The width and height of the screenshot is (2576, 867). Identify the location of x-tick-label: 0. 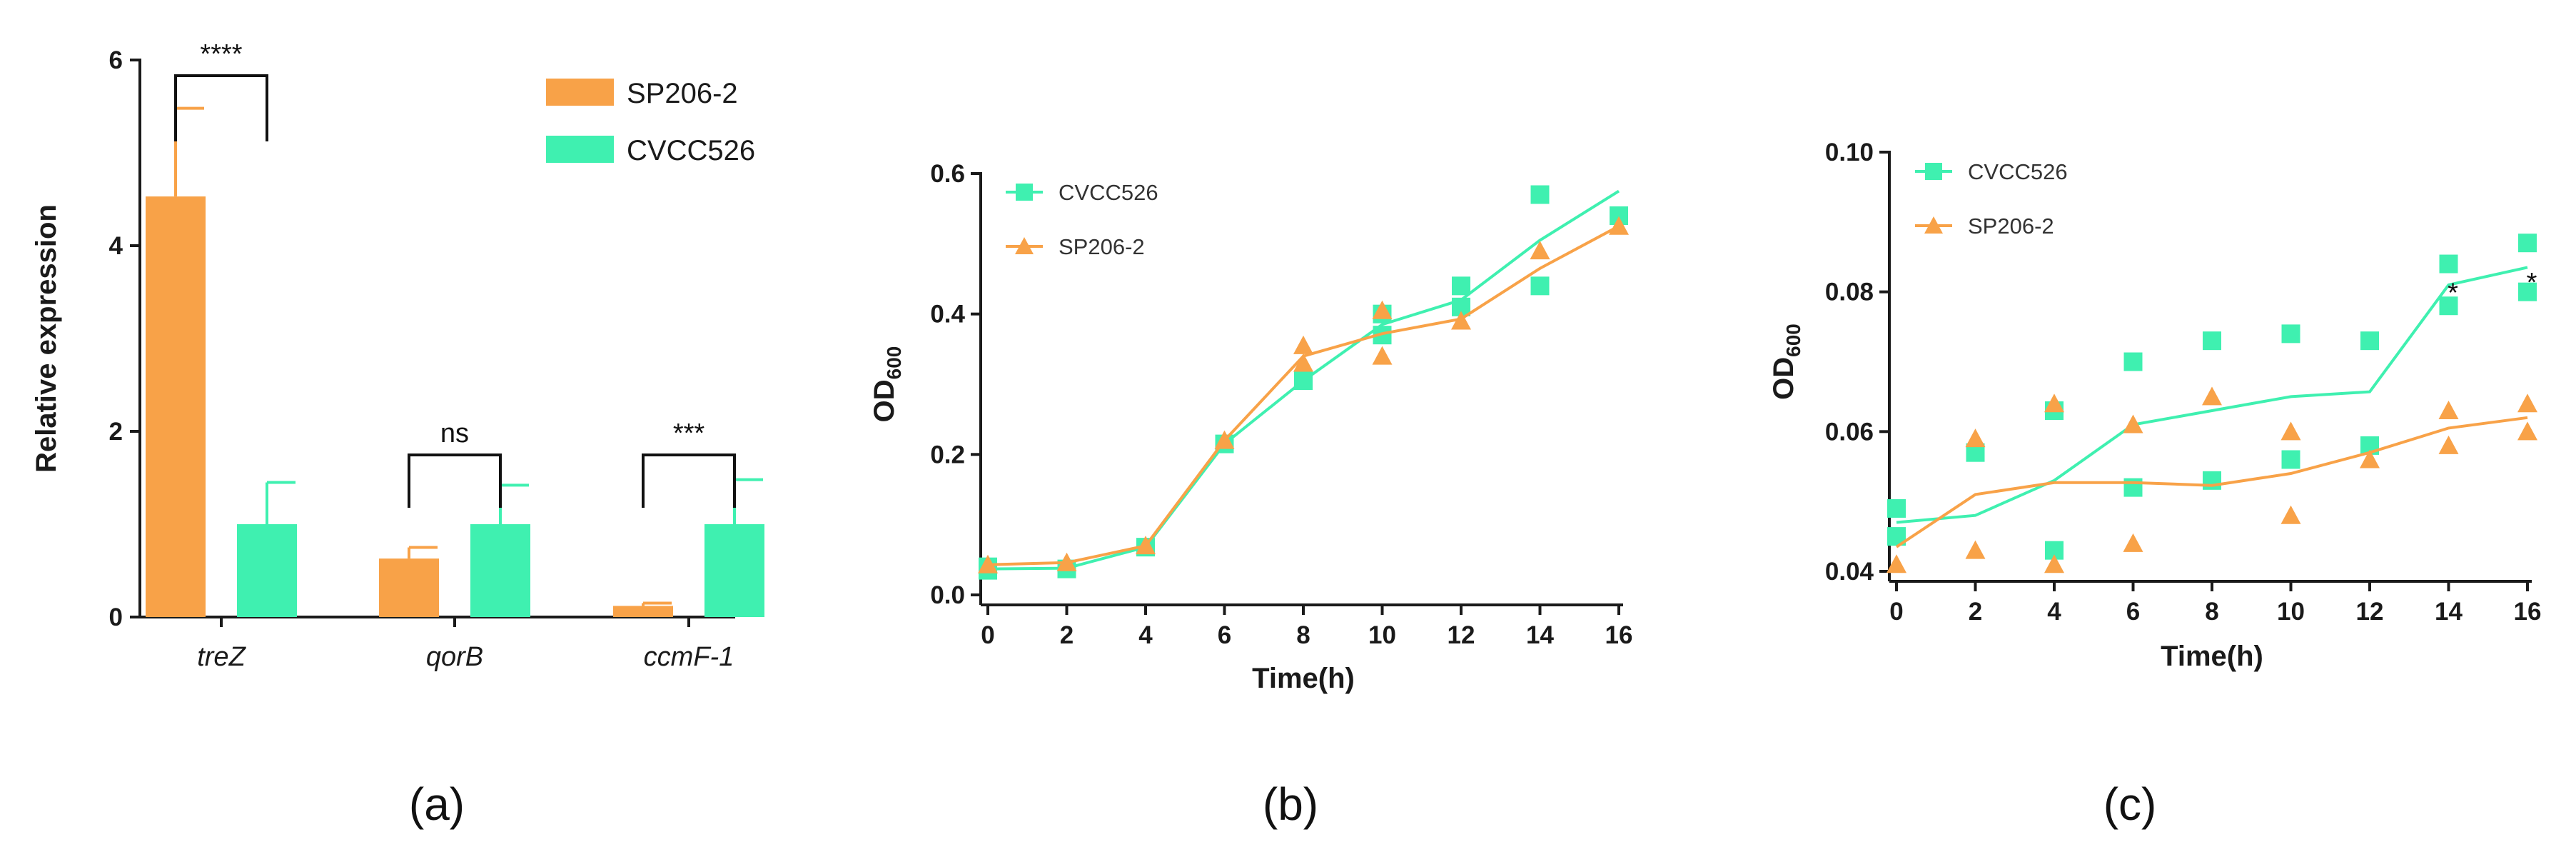
(987, 635).